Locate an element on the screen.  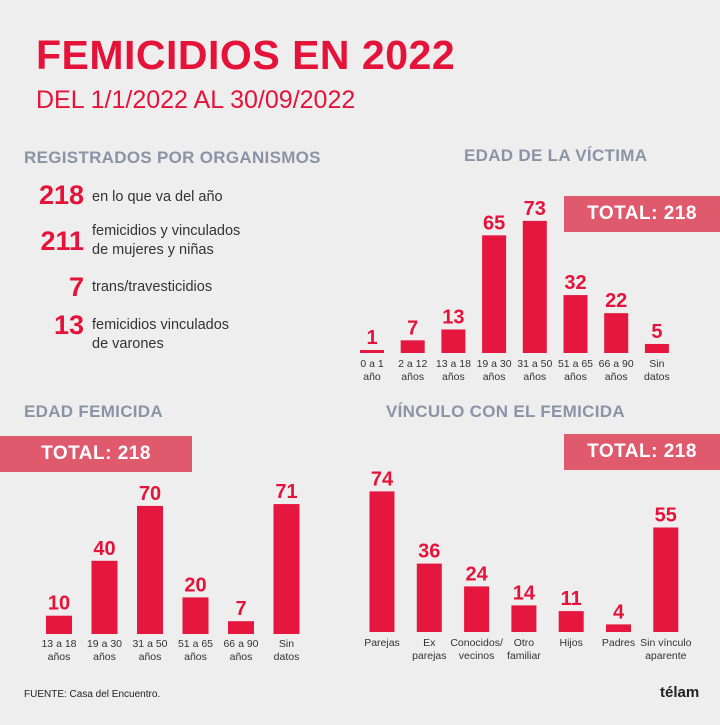
category-label: Sin vínculo aparente is located at coordinates (666, 649).